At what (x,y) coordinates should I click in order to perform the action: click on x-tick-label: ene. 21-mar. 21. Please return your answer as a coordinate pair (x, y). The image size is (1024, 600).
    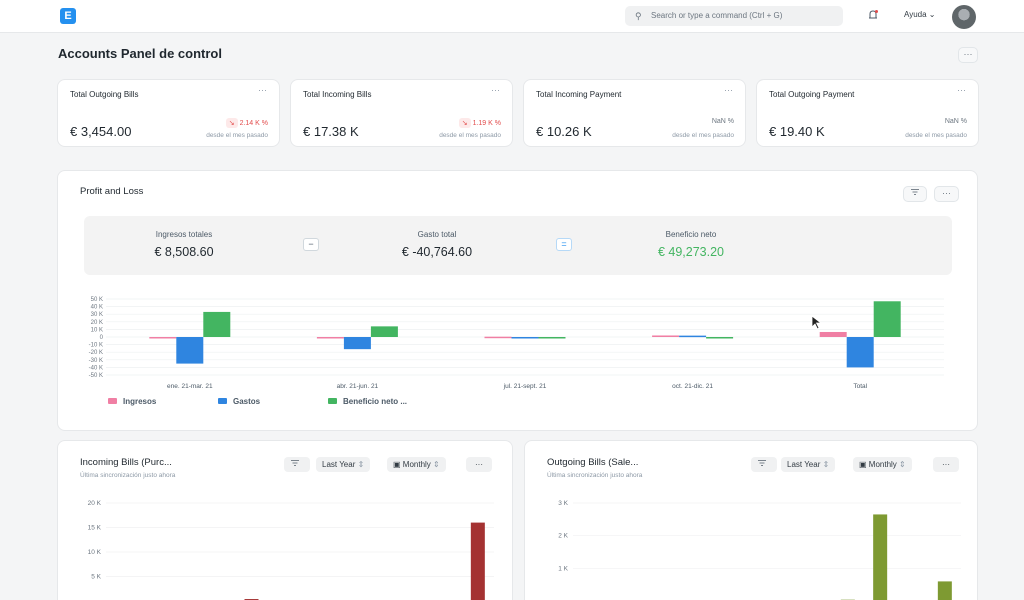
    Looking at the image, I should click on (190, 386).